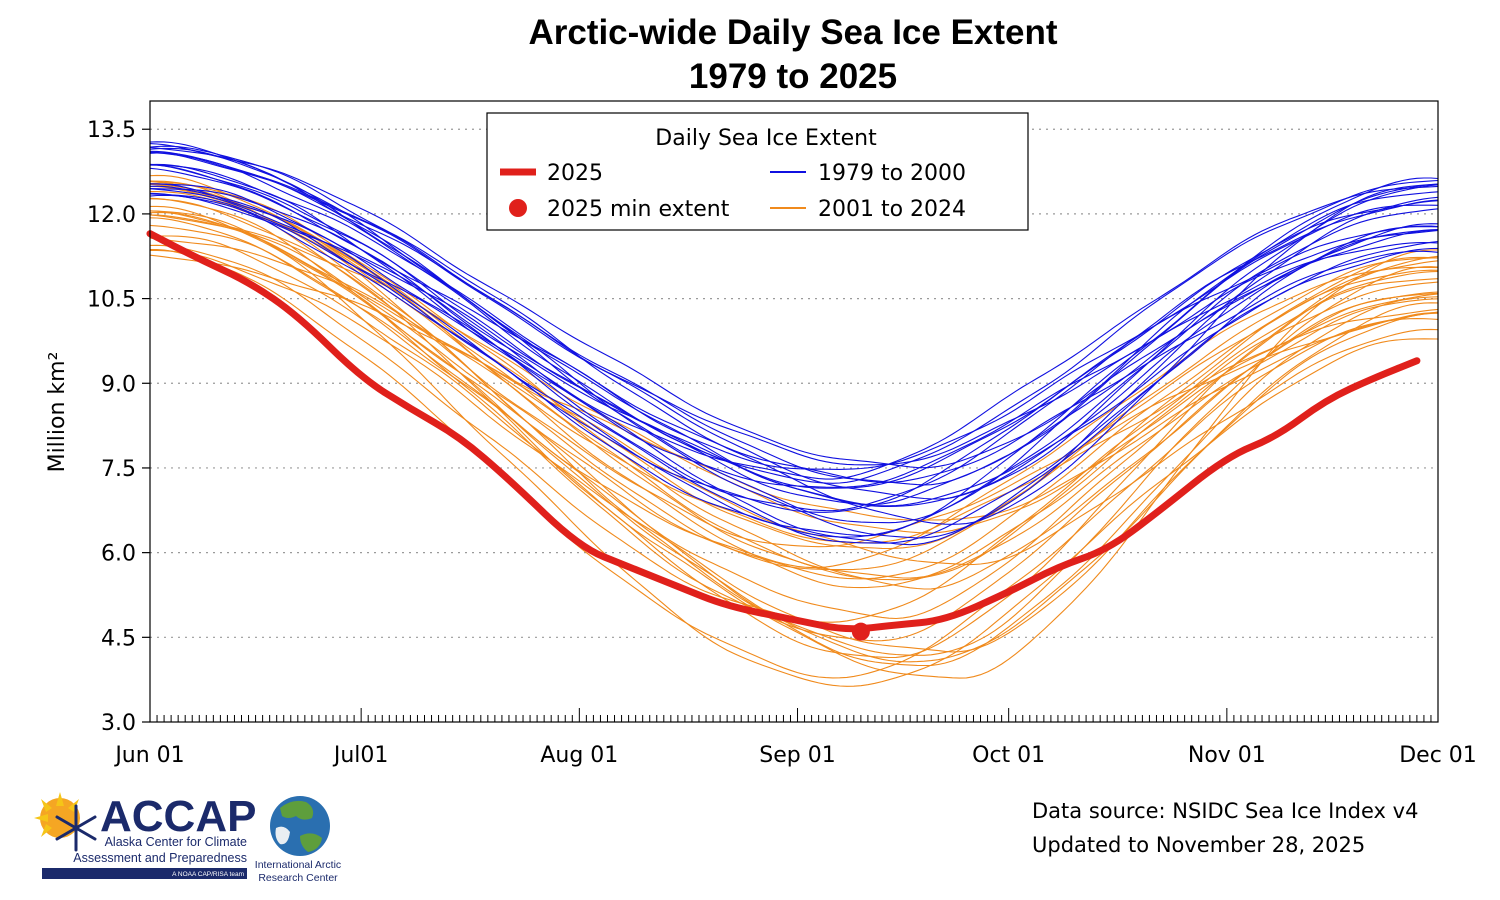 This screenshot has height=900, width=1500. I want to click on y-tick-label: 9.0, so click(118, 384).